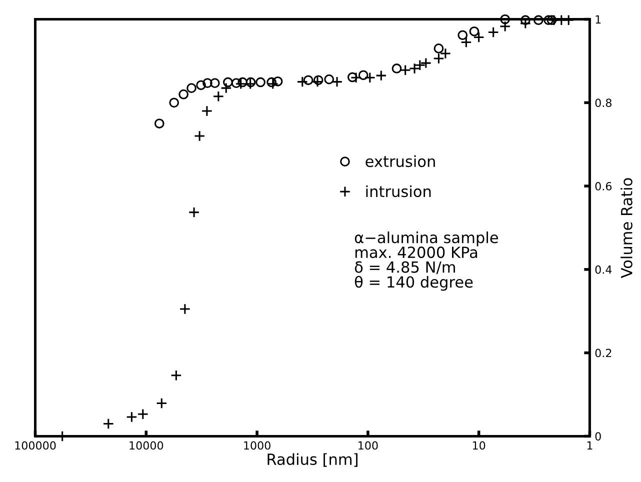 The width and height of the screenshot is (641, 482). Describe the element at coordinates (400, 161) in the screenshot. I see `legend-label: extrusion` at that location.